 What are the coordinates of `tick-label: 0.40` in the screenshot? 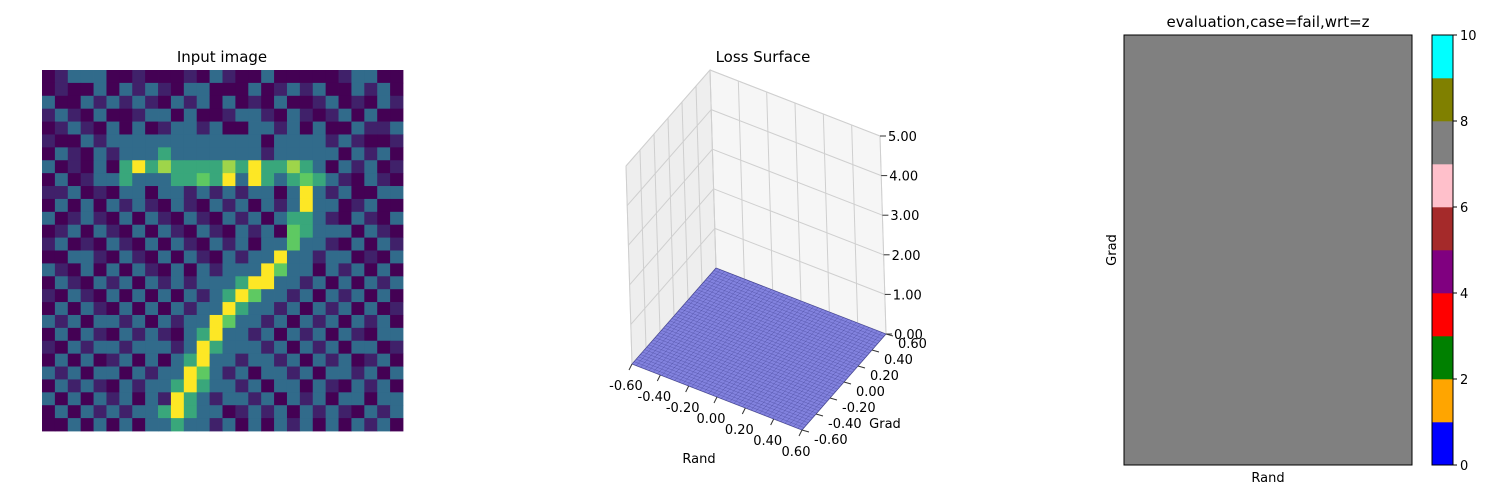 It's located at (767, 441).